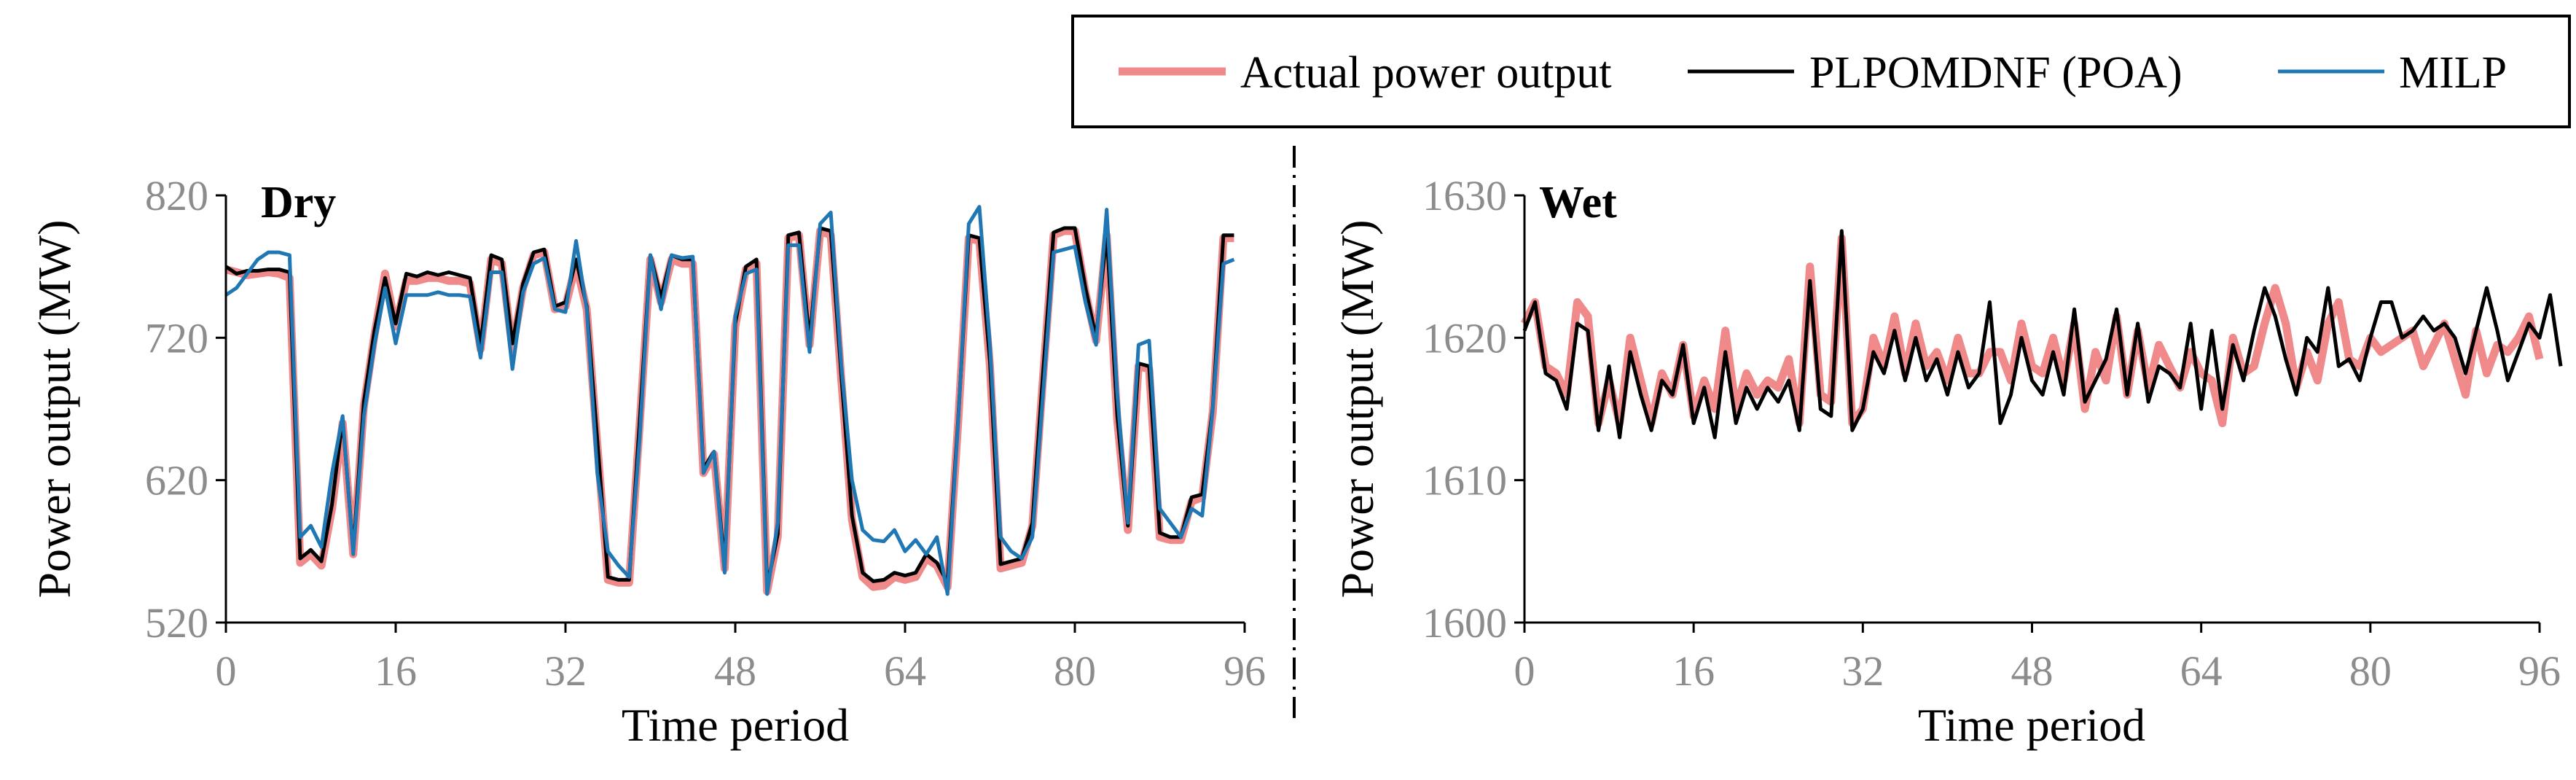 The height and width of the screenshot is (780, 2576). What do you see at coordinates (735, 725) in the screenshot?
I see `x-axis-label-dry: Time period` at bounding box center [735, 725].